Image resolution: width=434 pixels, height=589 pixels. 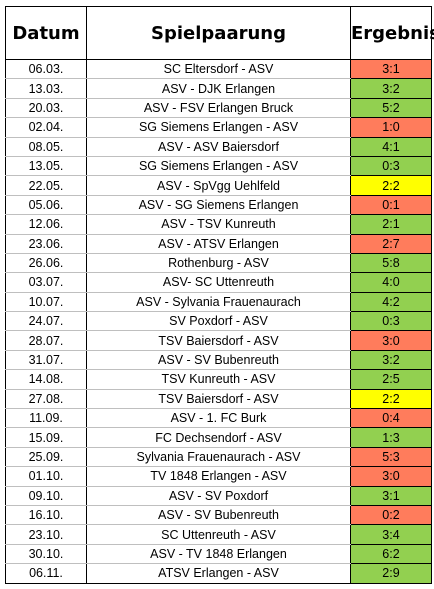 I want to click on table-row: 05.06. ASV - SG Siemens Erlangen 0:1, so click(x=218, y=205).